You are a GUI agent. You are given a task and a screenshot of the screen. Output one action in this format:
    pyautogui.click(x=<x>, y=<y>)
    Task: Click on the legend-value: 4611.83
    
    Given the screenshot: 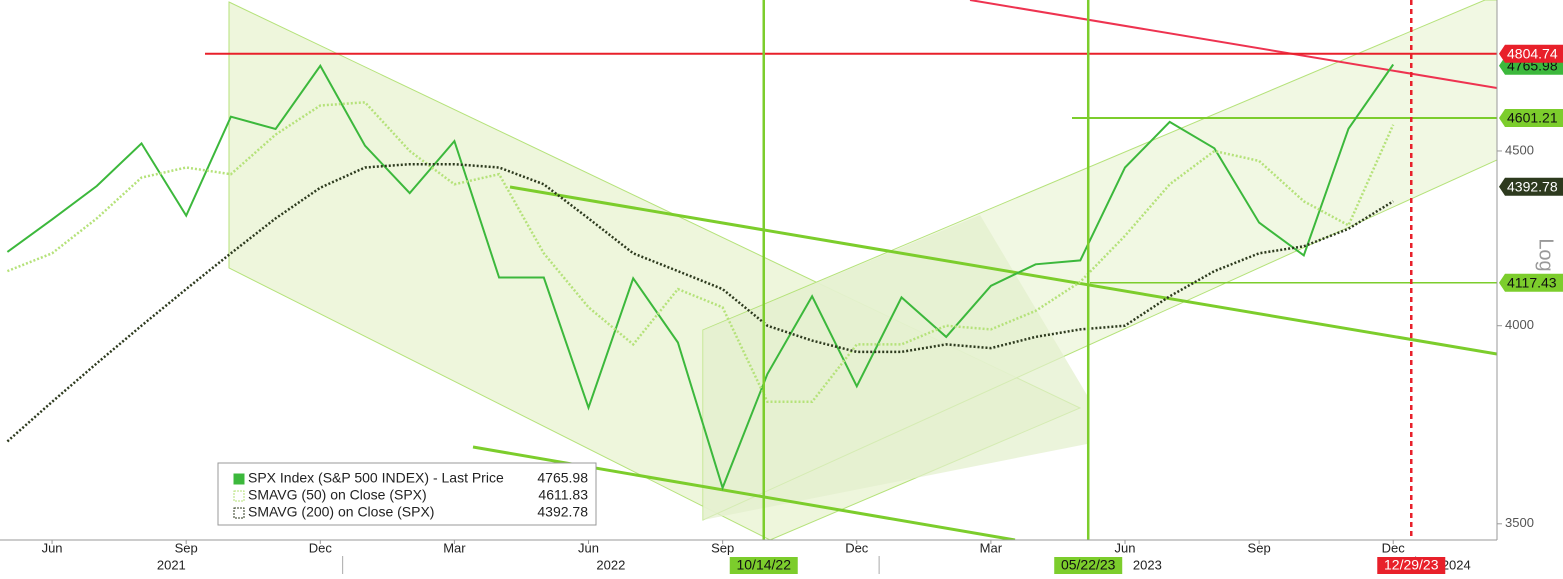 What is the action you would take?
    pyautogui.click(x=563, y=495)
    